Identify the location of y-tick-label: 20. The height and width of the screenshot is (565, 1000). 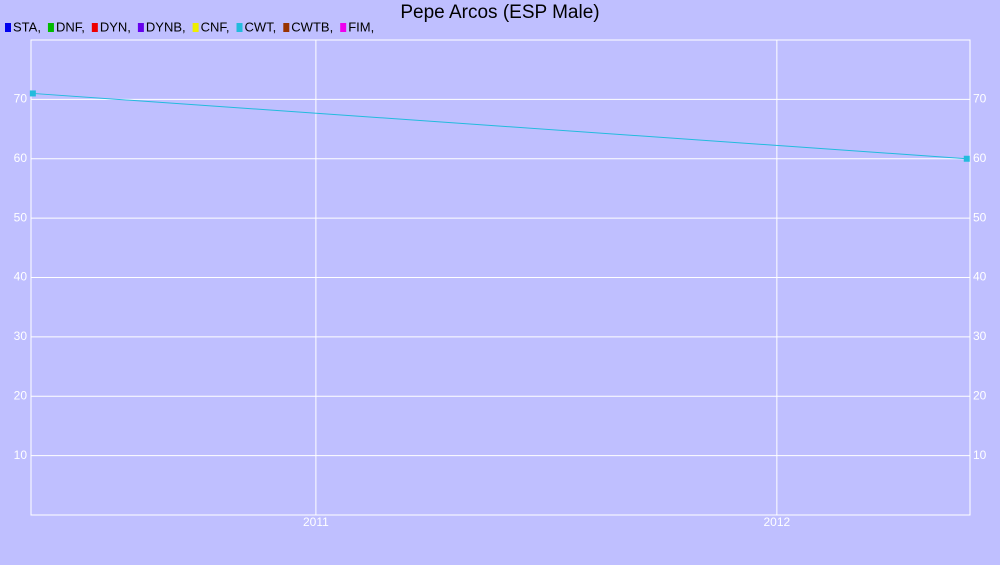
(21, 395).